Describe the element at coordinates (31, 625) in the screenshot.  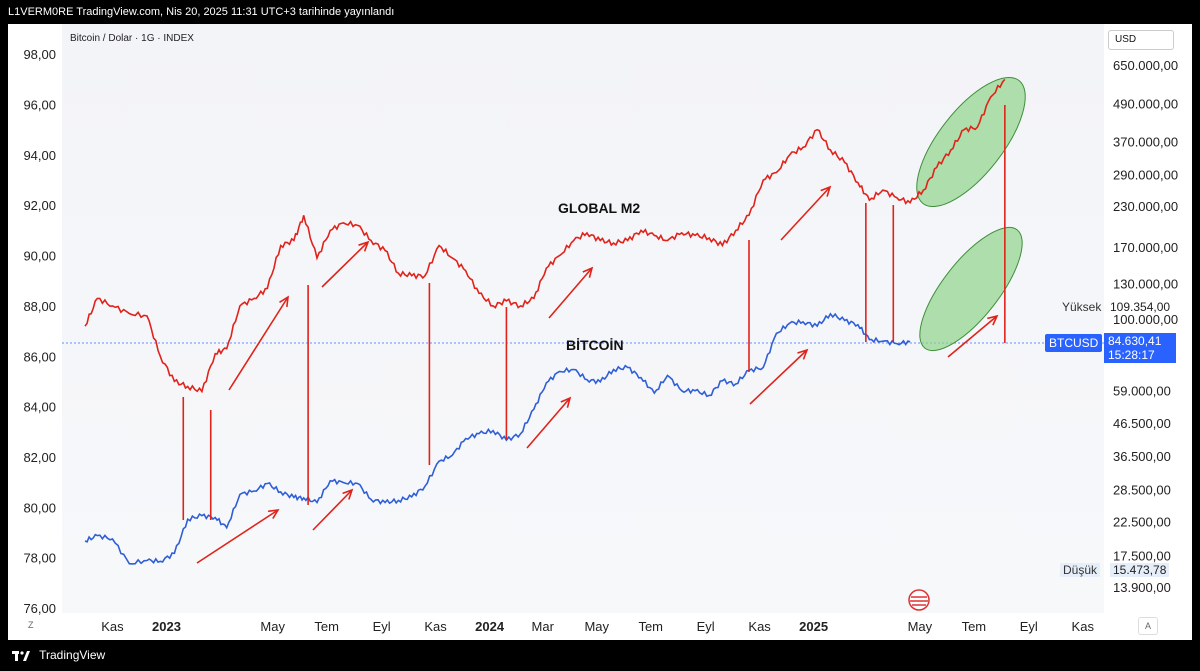
I see `zoom-button: Z` at that location.